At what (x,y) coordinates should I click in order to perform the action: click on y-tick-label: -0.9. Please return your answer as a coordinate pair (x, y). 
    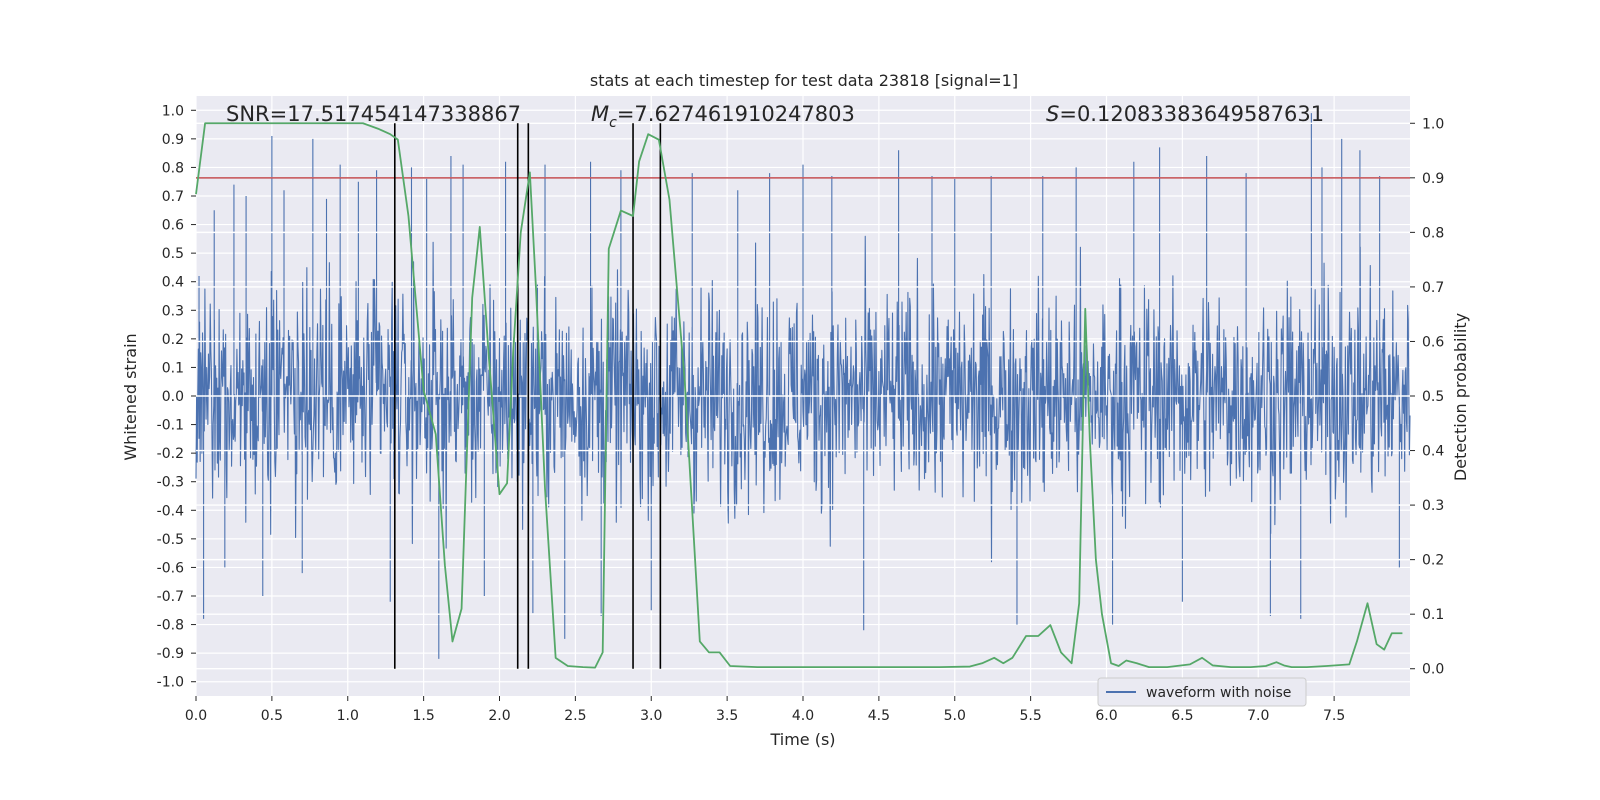
    Looking at the image, I should click on (170, 654).